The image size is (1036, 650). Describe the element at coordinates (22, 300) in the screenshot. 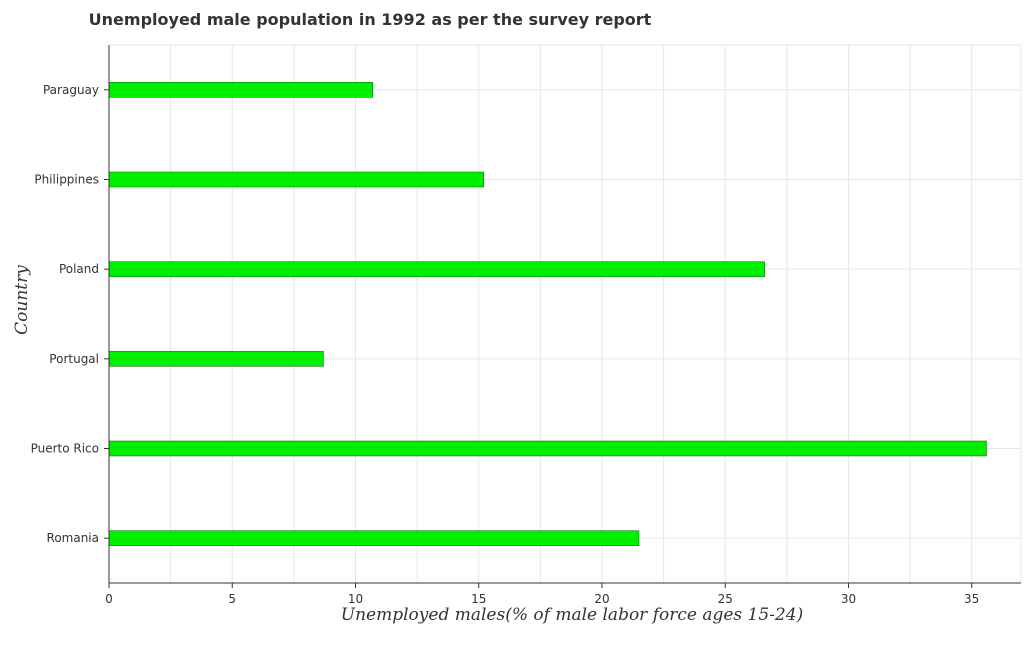

I see `y-axis-label: Country` at that location.